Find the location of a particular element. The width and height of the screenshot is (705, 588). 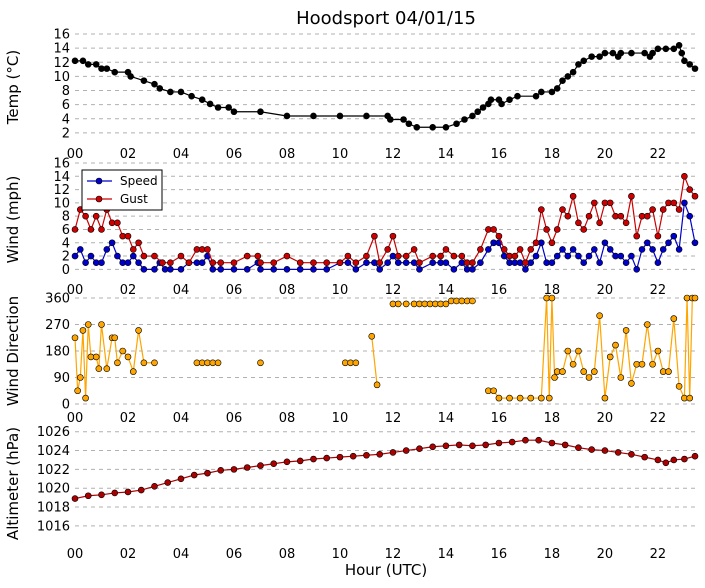

temp-series-line is located at coordinates (385, 86).